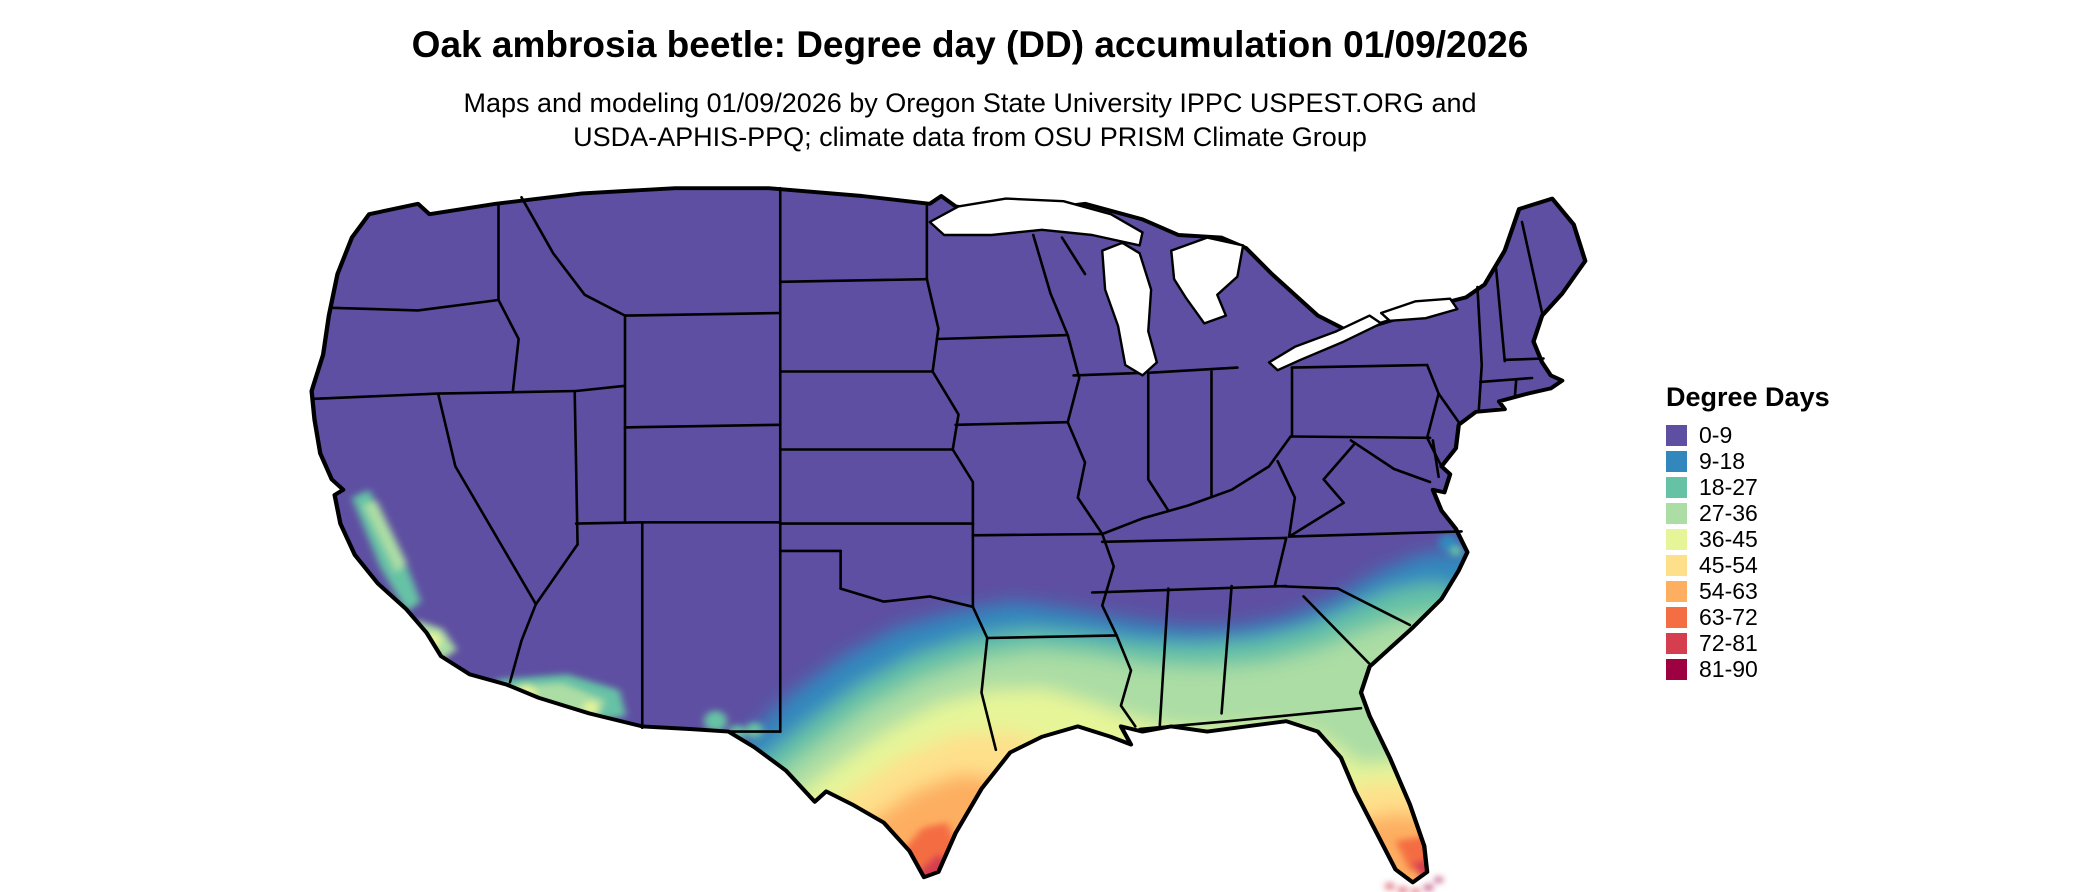 The width and height of the screenshot is (2100, 892). What do you see at coordinates (1207, 281) in the screenshot?
I see `lake-huron` at bounding box center [1207, 281].